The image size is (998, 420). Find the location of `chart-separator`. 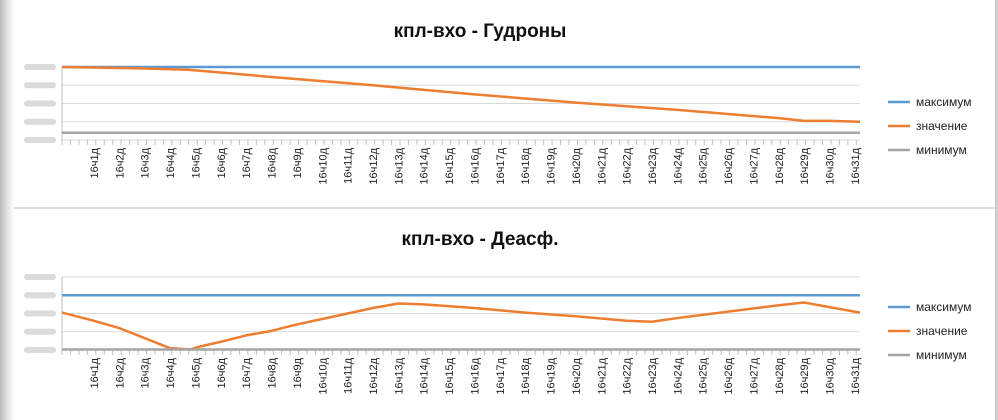

chart-separator is located at coordinates (504, 208).